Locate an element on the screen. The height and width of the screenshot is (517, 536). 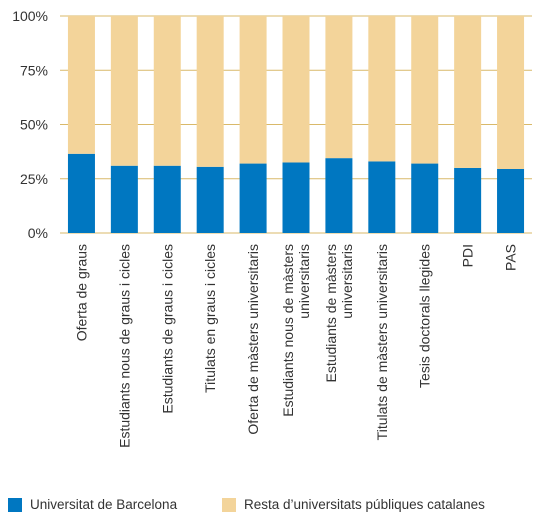
x-tick-label-line: Oferta de graus is located at coordinates (81, 292).